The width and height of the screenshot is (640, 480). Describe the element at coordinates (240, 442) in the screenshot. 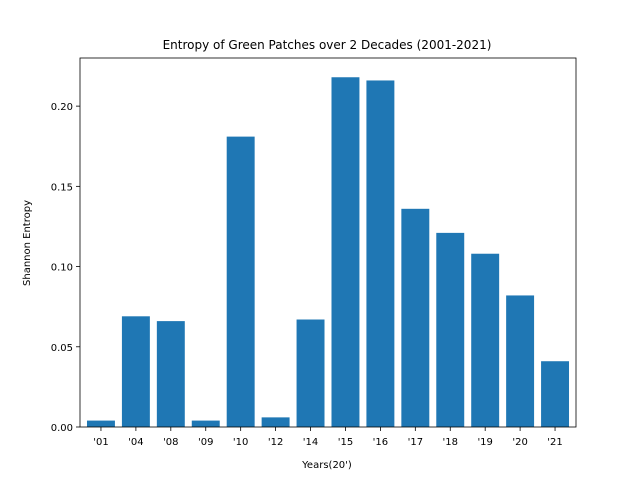

I see `x-tick-label: '10` at that location.